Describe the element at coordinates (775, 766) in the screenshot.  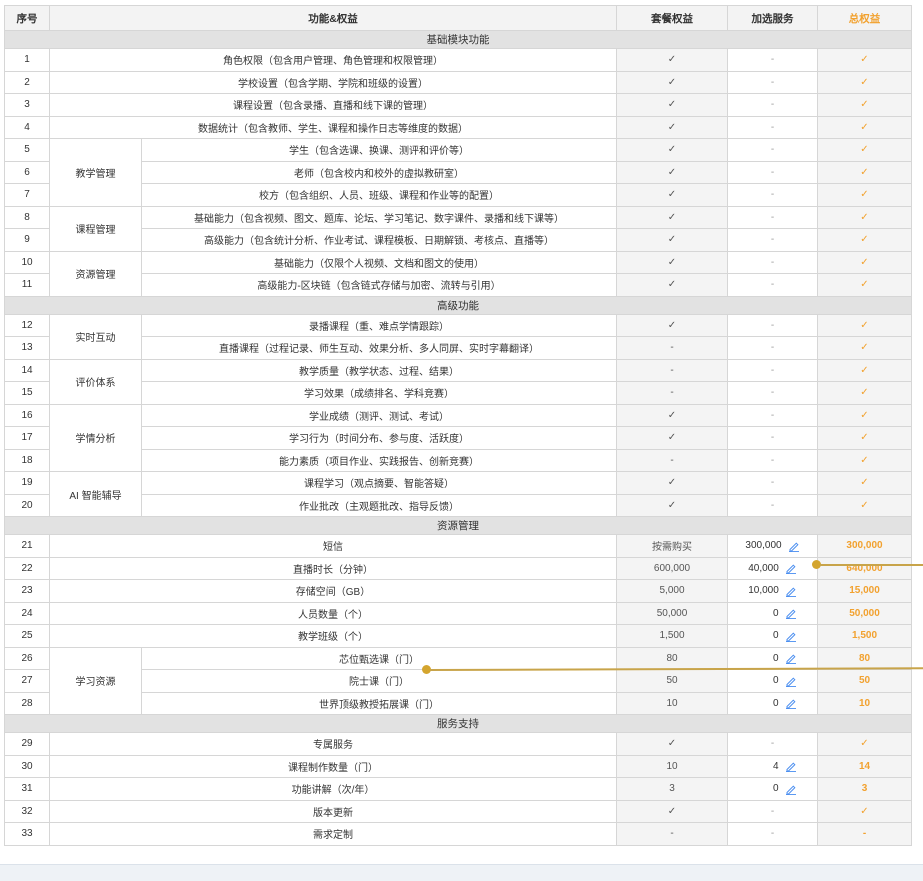
I see `addon-value: 4` at that location.